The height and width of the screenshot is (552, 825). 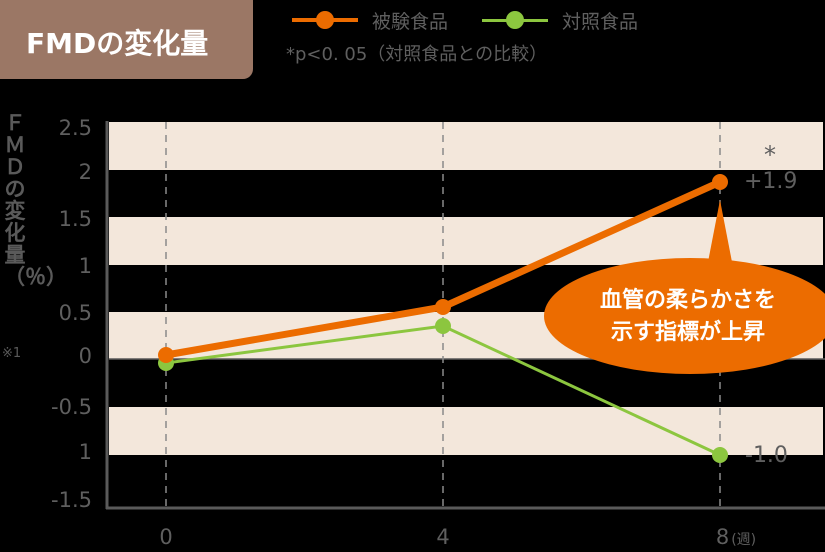 What do you see at coordinates (85, 172) in the screenshot?
I see `y-tick: 2` at bounding box center [85, 172].